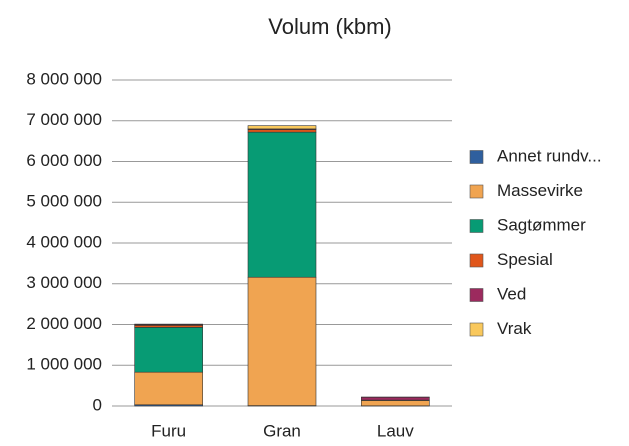 This screenshot has height=446, width=629. What do you see at coordinates (97, 404) in the screenshot?
I see `y-tick-label: 0` at bounding box center [97, 404].